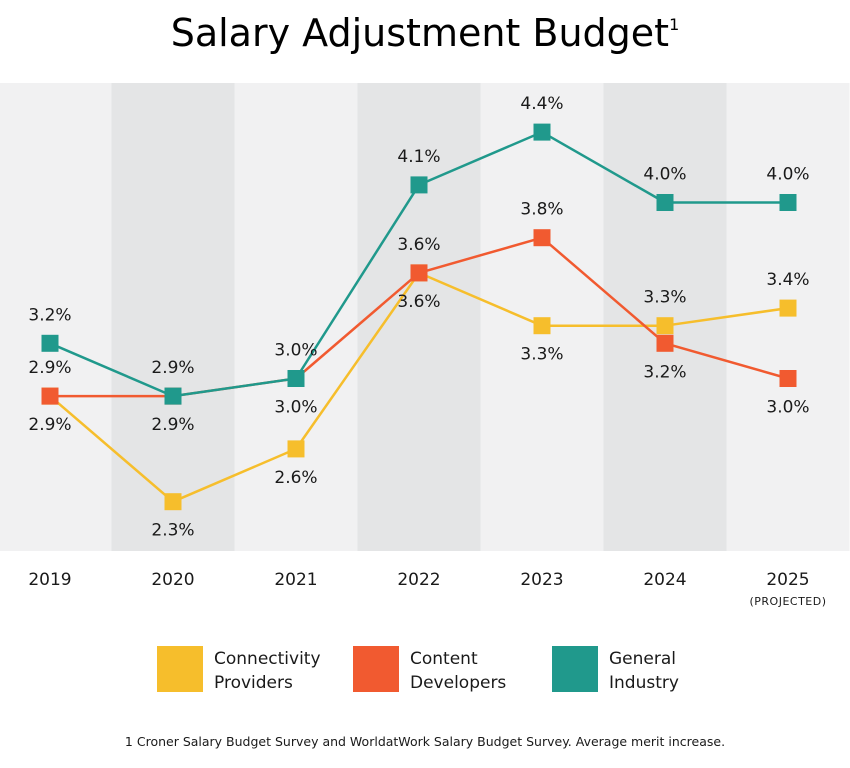 The height and width of the screenshot is (768, 850). What do you see at coordinates (642, 659) in the screenshot?
I see `legend-label-2-line-0: General` at bounding box center [642, 659].